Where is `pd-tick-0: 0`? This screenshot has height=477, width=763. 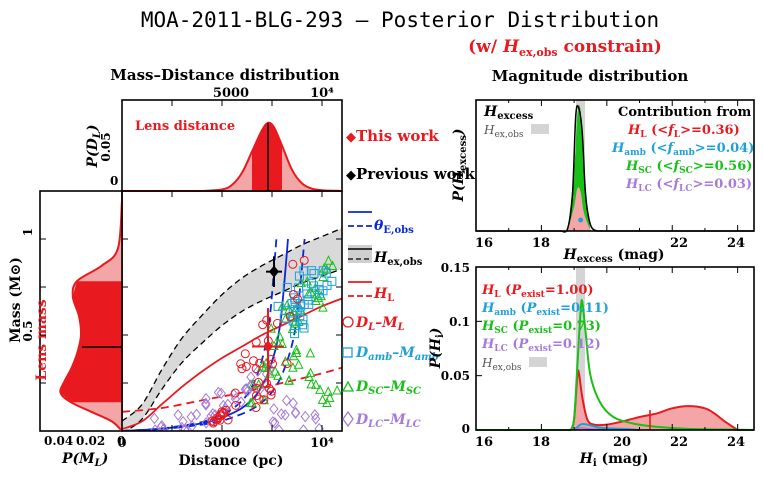
pd-tick-0: 0 is located at coordinates (114, 181).